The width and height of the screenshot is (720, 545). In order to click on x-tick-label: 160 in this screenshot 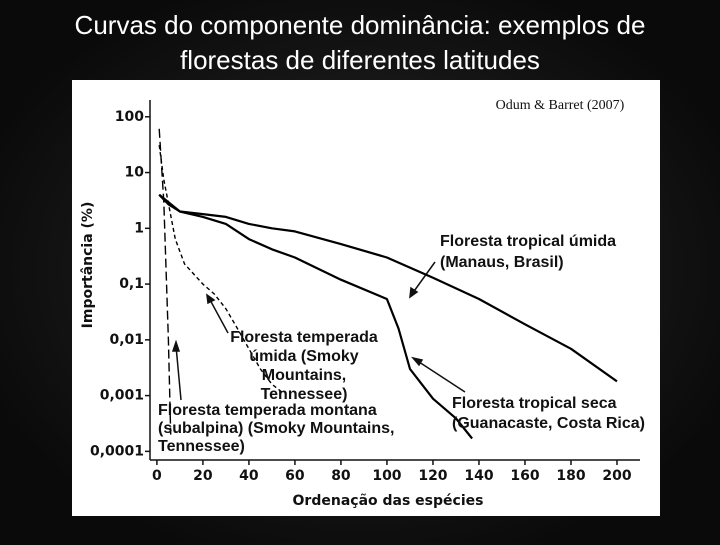, I will do `click(524, 476)`.